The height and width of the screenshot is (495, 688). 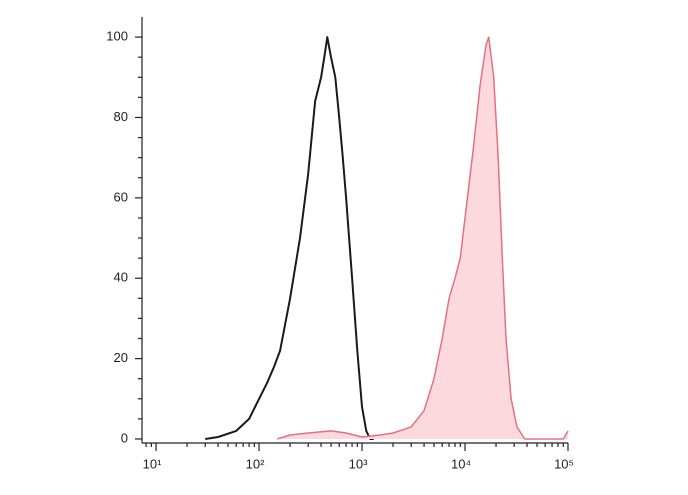 I want to click on y-tick-label: 40, so click(x=121, y=277).